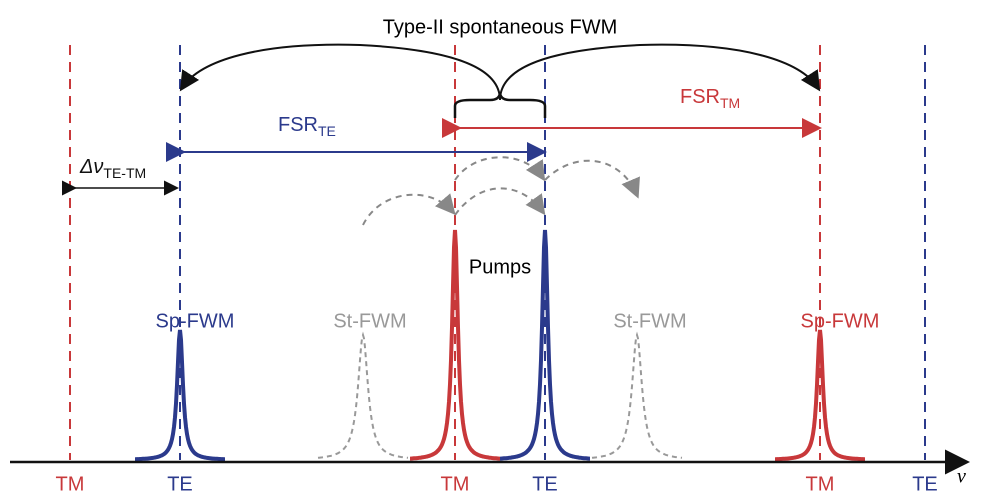  What do you see at coordinates (497, 484) in the screenshot?
I see `axis-labels: TM TE TM TE TM TE` at bounding box center [497, 484].